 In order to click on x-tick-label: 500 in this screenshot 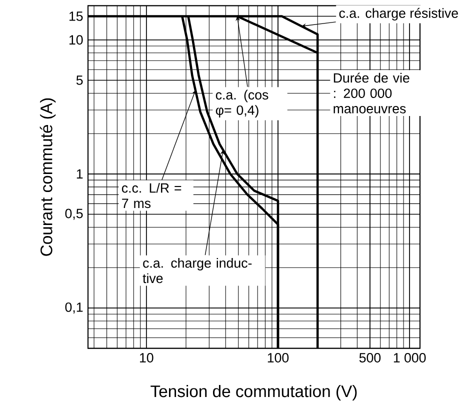, I will do `click(370, 357)`.